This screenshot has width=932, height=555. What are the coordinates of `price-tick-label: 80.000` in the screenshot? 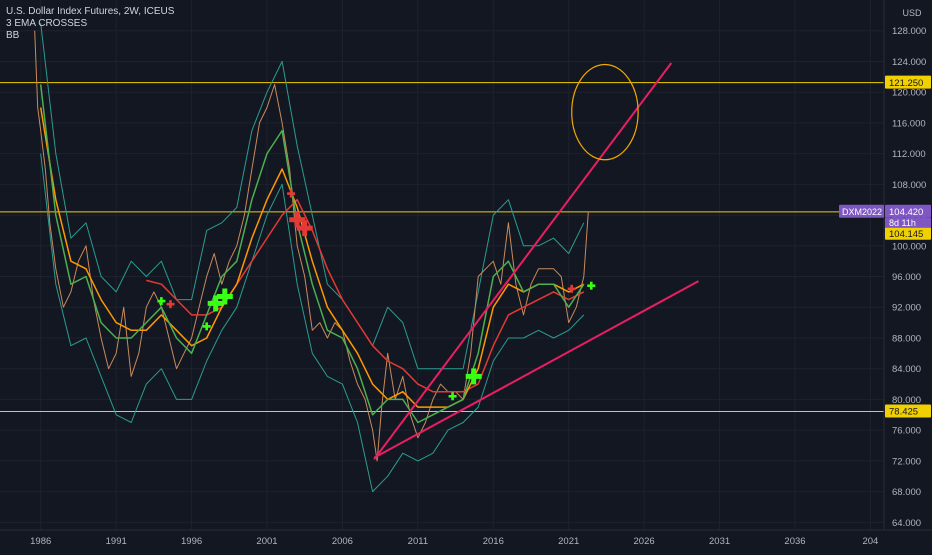 It's located at (906, 400).